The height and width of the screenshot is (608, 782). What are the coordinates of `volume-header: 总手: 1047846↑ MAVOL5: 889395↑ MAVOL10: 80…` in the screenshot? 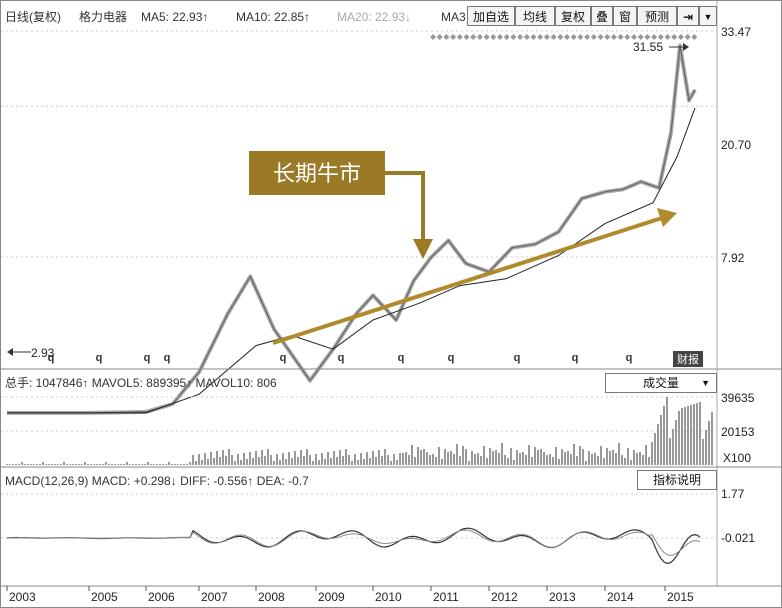 It's located at (141, 383).